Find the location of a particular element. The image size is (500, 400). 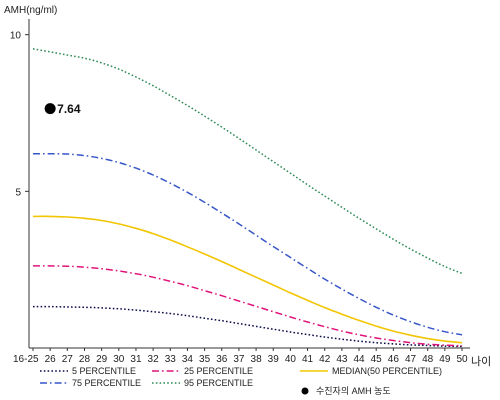

legend-label-0: 5 PERCENTILE is located at coordinates (104, 371).